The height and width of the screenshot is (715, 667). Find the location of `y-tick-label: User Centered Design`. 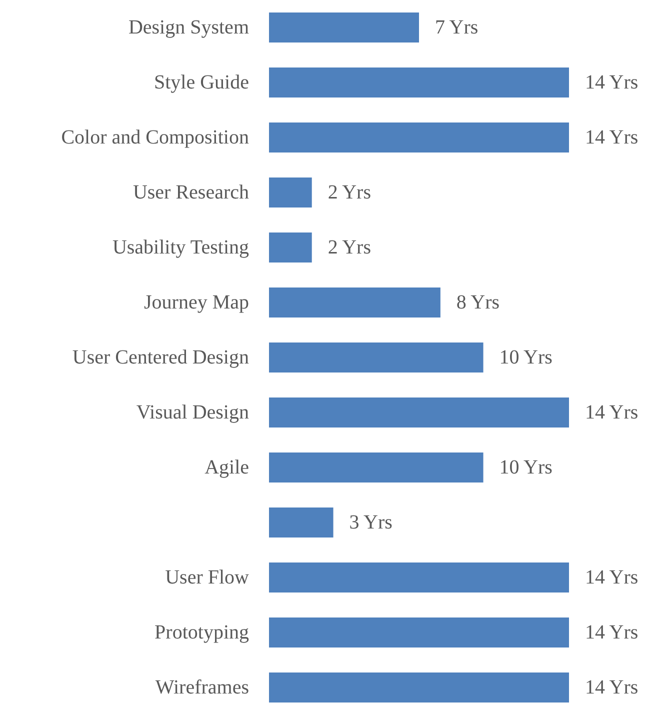

y-tick-label: User Centered Design is located at coordinates (160, 357).